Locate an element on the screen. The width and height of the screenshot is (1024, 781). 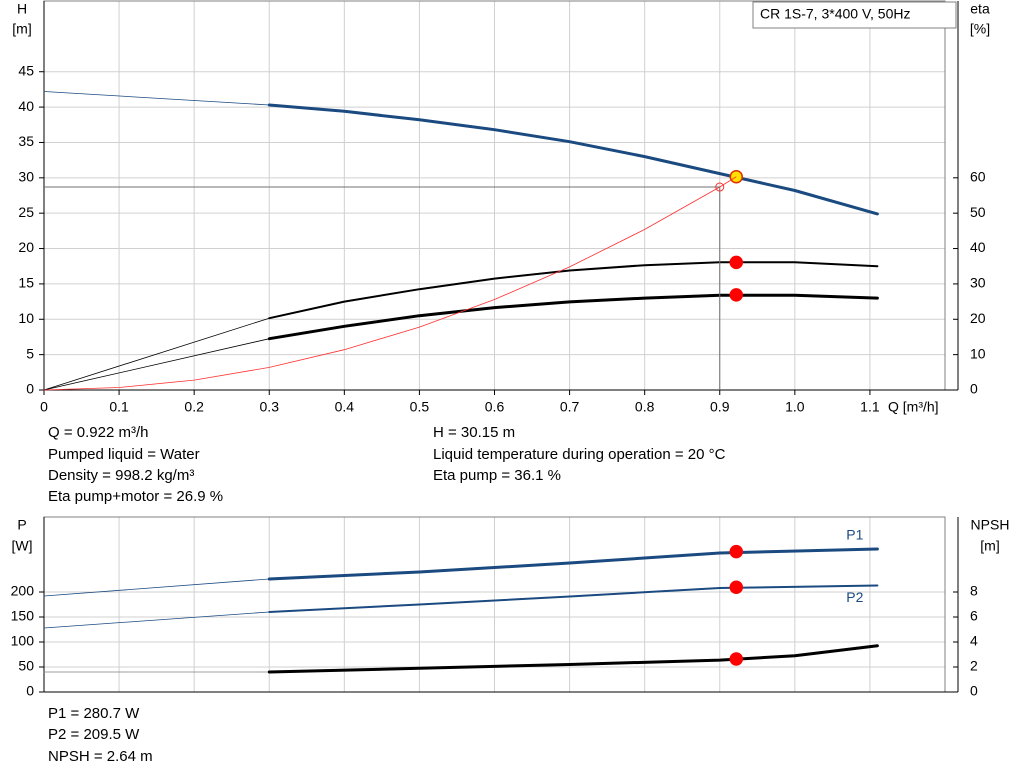
y2-axis-unit: [m] is located at coordinates (989, 546).